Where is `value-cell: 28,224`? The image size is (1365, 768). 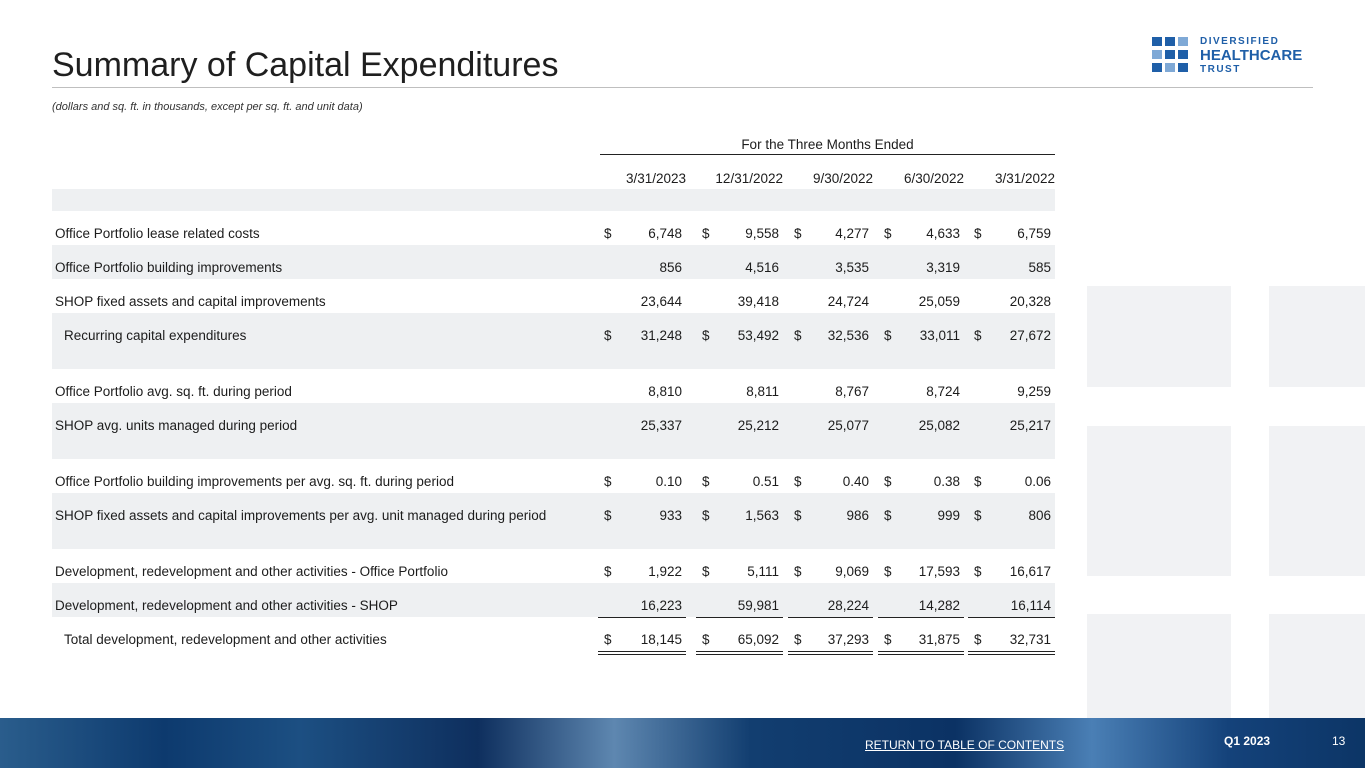 value-cell: 28,224 is located at coordinates (848, 605).